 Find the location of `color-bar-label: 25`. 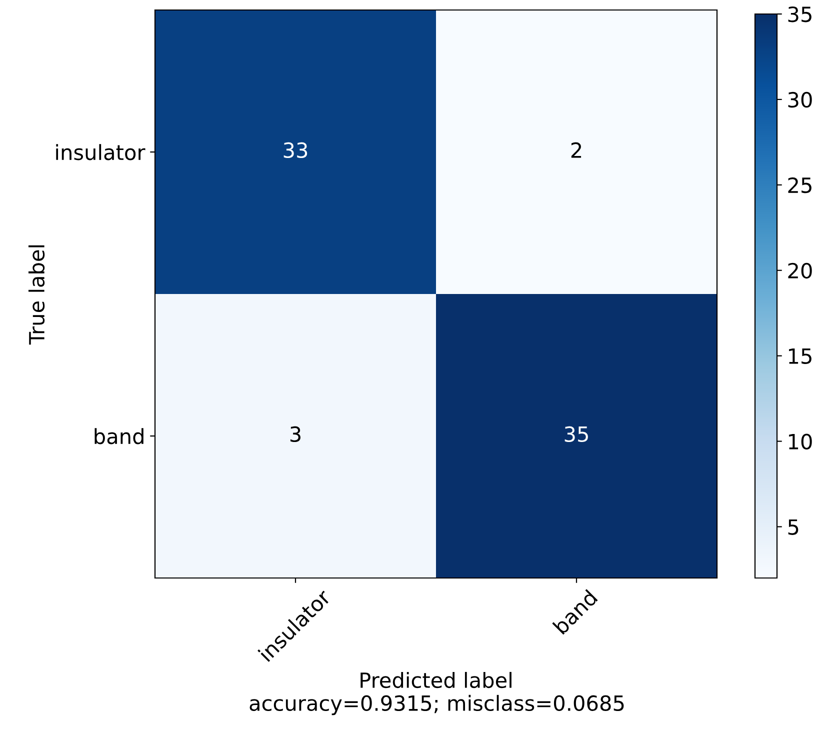

color-bar-label: 25 is located at coordinates (800, 185).